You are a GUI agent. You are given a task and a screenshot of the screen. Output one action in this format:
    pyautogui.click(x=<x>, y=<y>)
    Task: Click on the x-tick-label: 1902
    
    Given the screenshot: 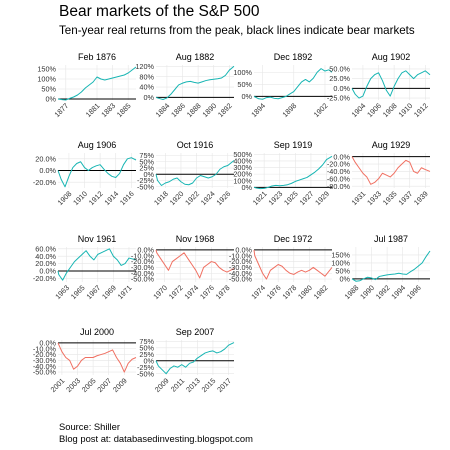 What is the action you would take?
    pyautogui.click(x=321, y=110)
    